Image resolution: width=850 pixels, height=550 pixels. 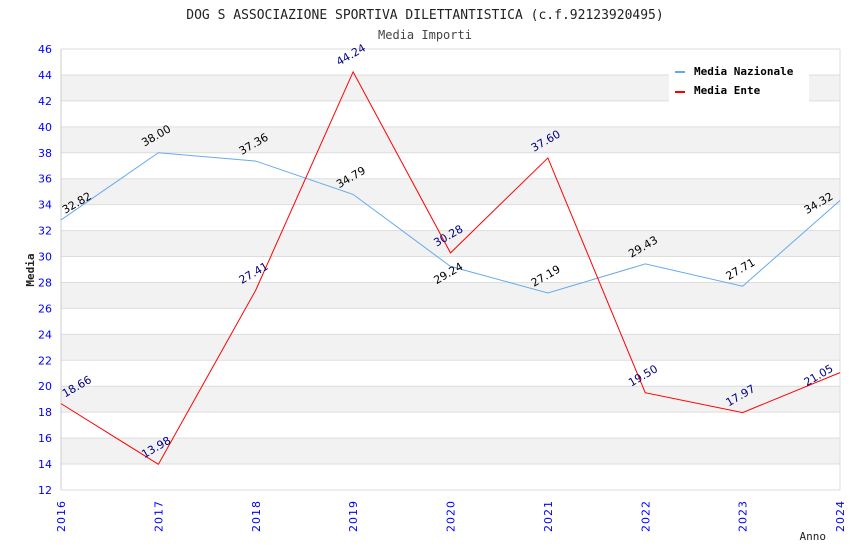 What do you see at coordinates (45, 101) in the screenshot?
I see `y-tick-label: 42` at bounding box center [45, 101].